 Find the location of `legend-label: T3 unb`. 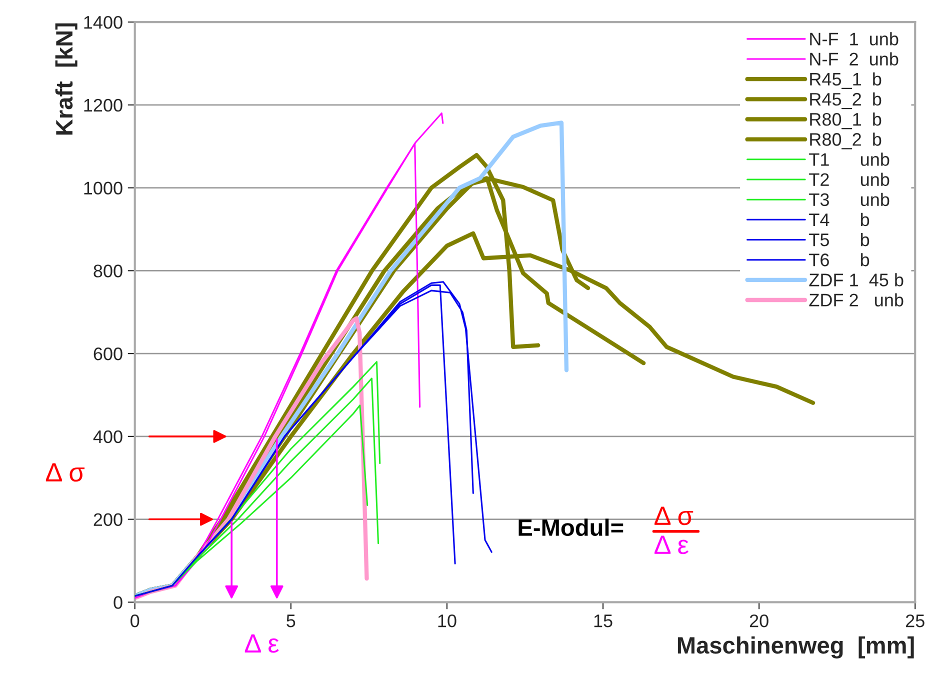

legend-label: T3 unb is located at coordinates (849, 199).